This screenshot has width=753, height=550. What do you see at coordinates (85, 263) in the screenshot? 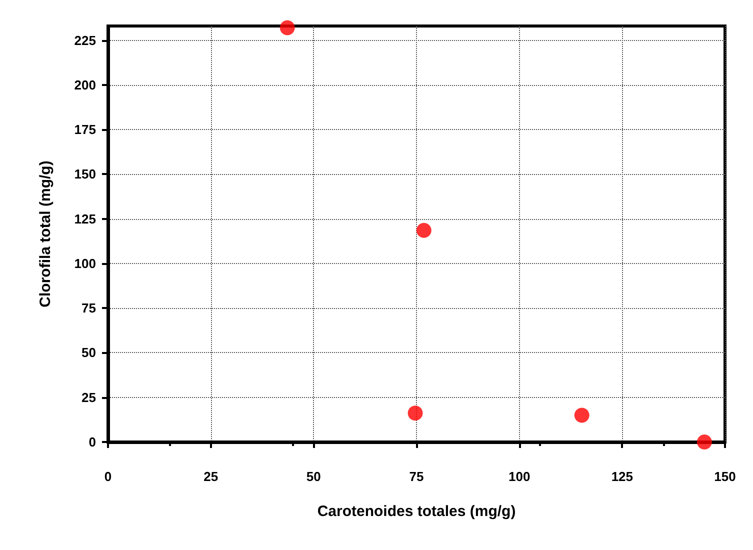
I see `y-tick-label: 100` at bounding box center [85, 263].